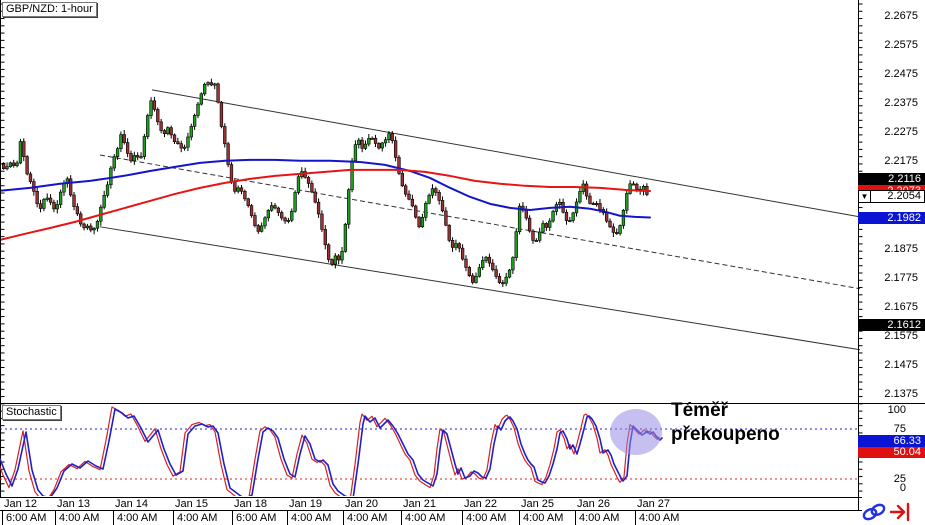  I want to click on stochastic-indicator-label: Stochastic, so click(31, 412).